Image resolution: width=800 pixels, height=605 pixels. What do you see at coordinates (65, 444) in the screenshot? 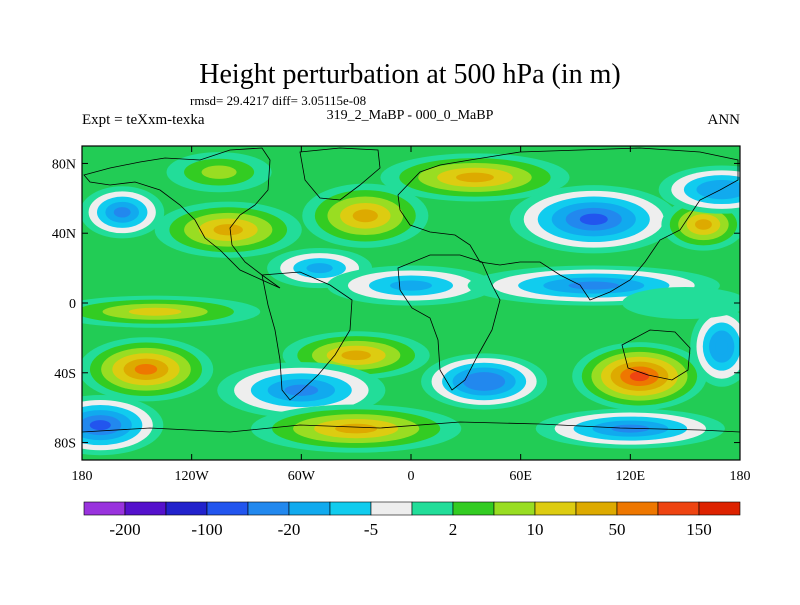
I see `y-tick-label: 80S` at bounding box center [65, 444].